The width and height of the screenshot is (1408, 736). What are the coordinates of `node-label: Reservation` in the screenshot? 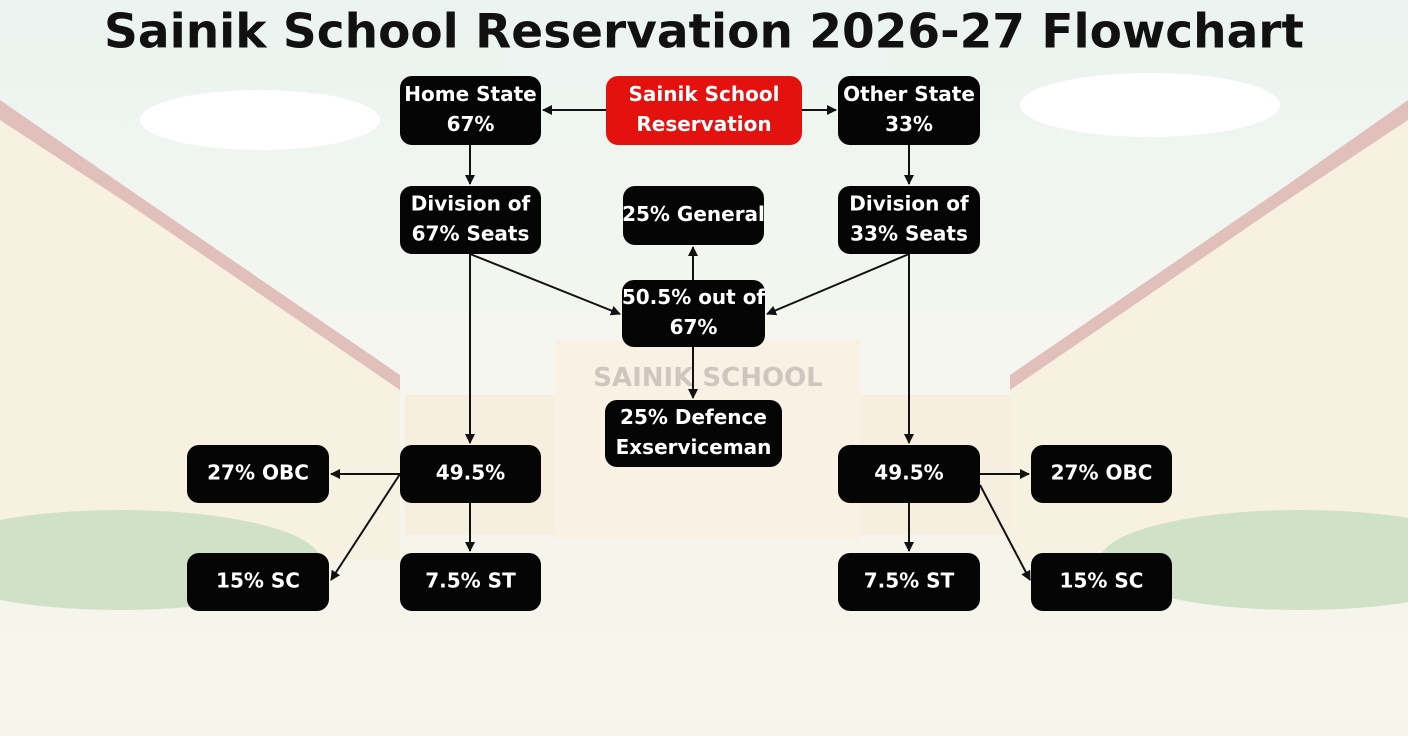 It's located at (703, 124).